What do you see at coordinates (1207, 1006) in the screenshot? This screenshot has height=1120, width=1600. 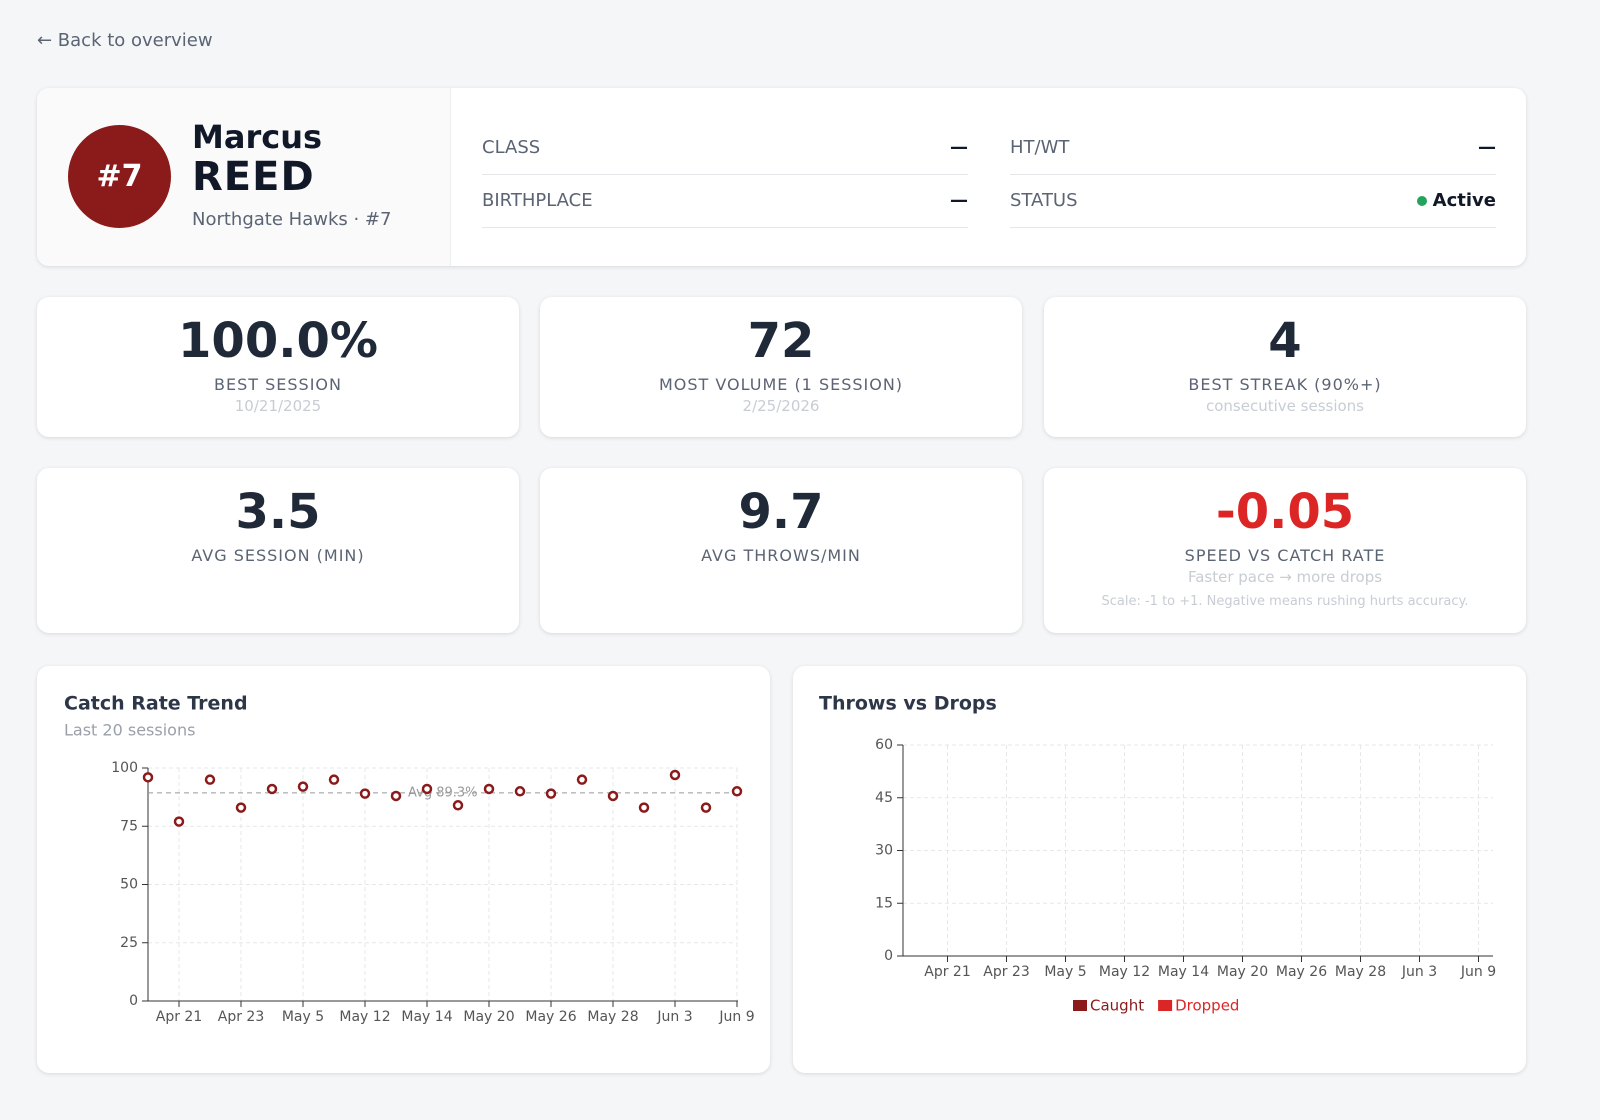 I see `legend-label: Dropped` at bounding box center [1207, 1006].